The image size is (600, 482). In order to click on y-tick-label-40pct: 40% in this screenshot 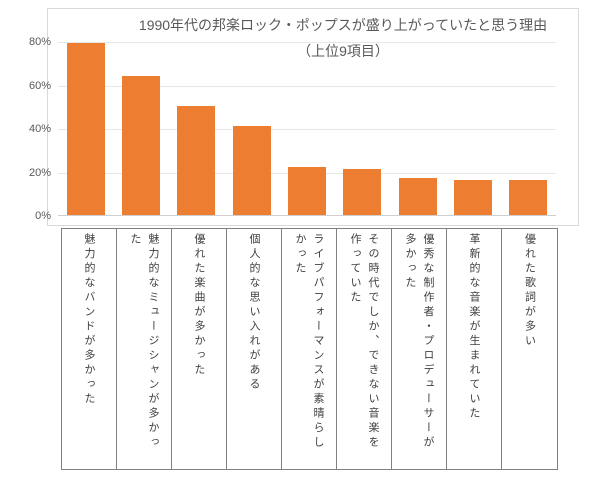, I will do `click(39, 129)`.